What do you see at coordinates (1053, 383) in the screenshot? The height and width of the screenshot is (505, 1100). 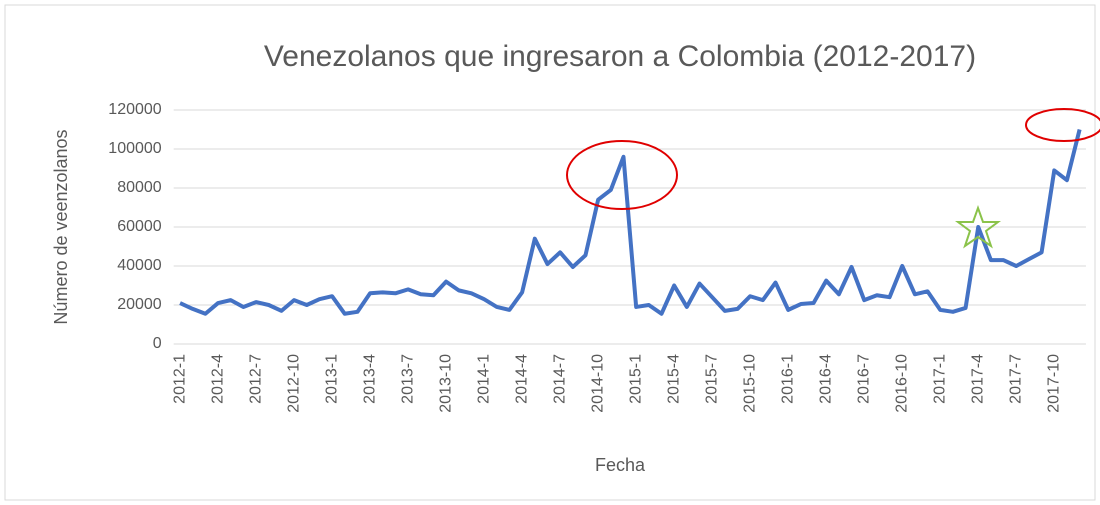 I see `x-tick-label: 2017-10` at bounding box center [1053, 383].